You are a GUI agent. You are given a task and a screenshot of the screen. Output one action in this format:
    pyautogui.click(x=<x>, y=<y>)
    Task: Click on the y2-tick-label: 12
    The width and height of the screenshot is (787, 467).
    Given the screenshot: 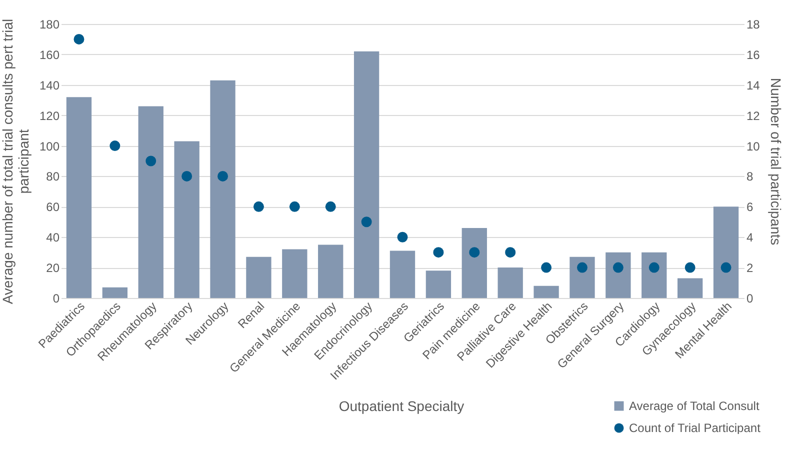 What is the action you would take?
    pyautogui.click(x=753, y=115)
    